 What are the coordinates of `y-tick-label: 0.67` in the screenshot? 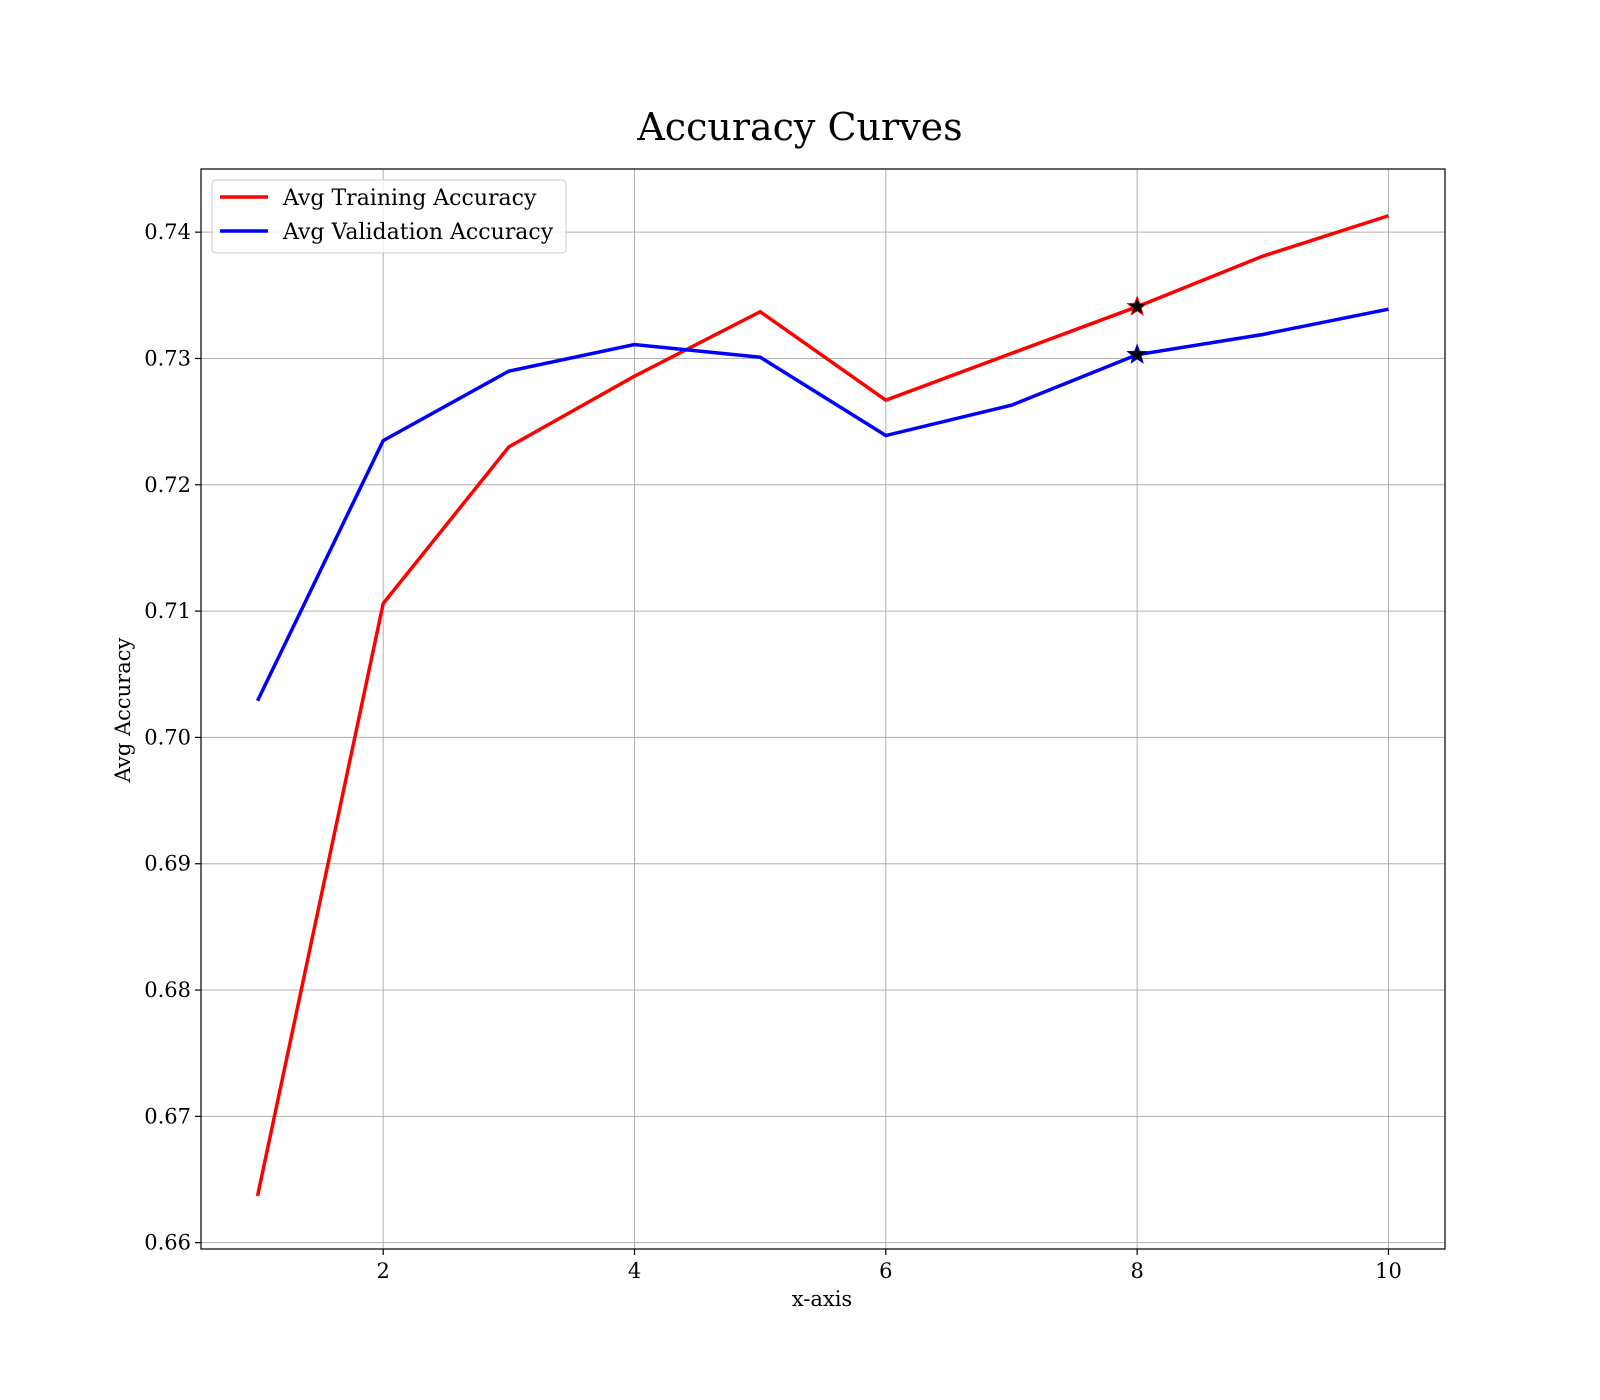 It's located at (167, 1116).